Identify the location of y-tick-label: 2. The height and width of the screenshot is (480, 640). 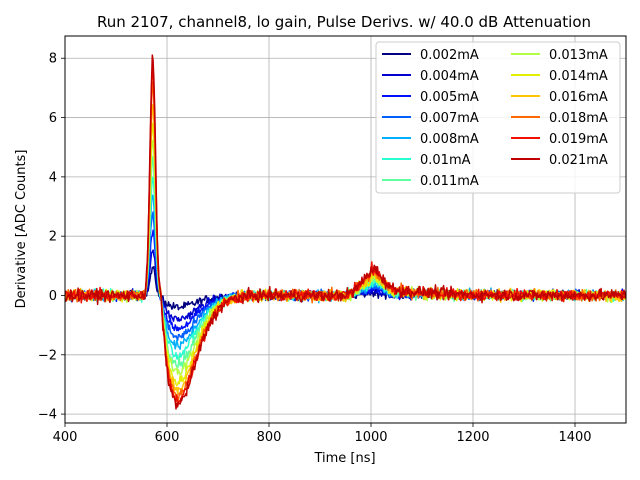
(53, 237).